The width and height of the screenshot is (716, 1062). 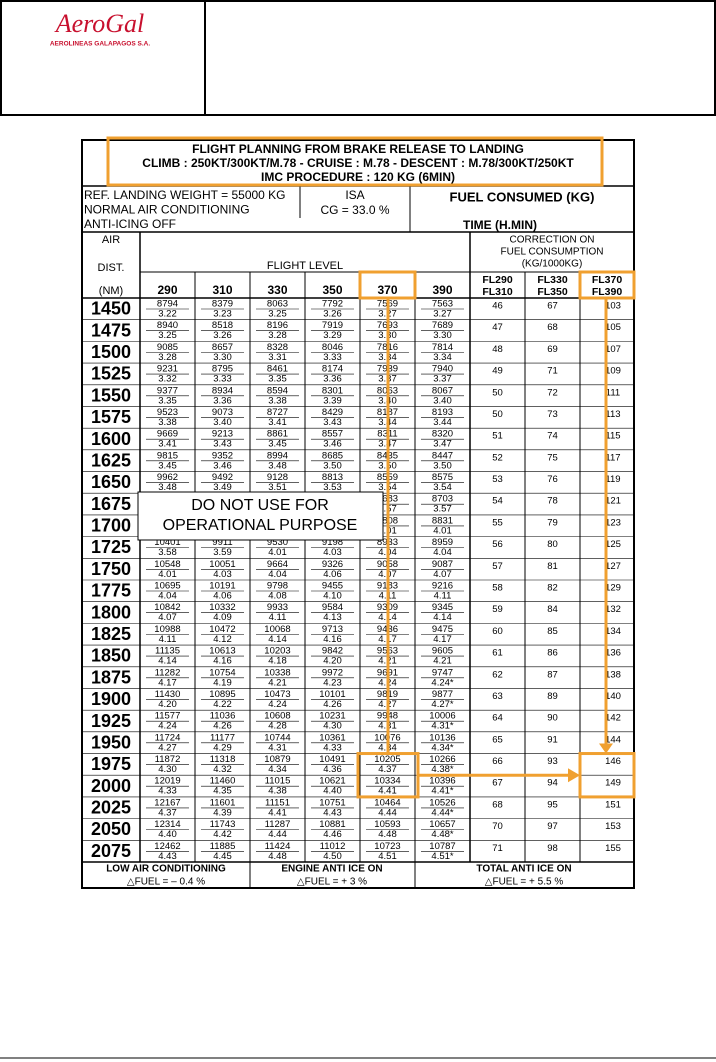 What do you see at coordinates (223, 802) in the screenshot?
I see `fuel-value: 11601` at bounding box center [223, 802].